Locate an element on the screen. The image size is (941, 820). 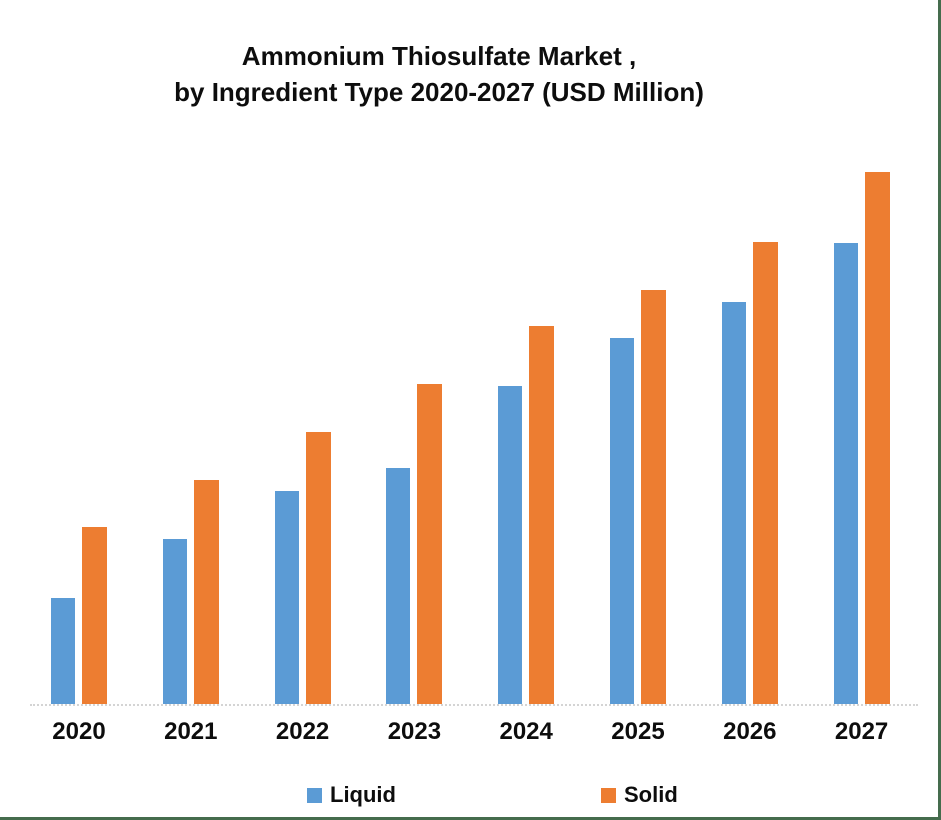
bar-solid-2024 is located at coordinates (542, 515).